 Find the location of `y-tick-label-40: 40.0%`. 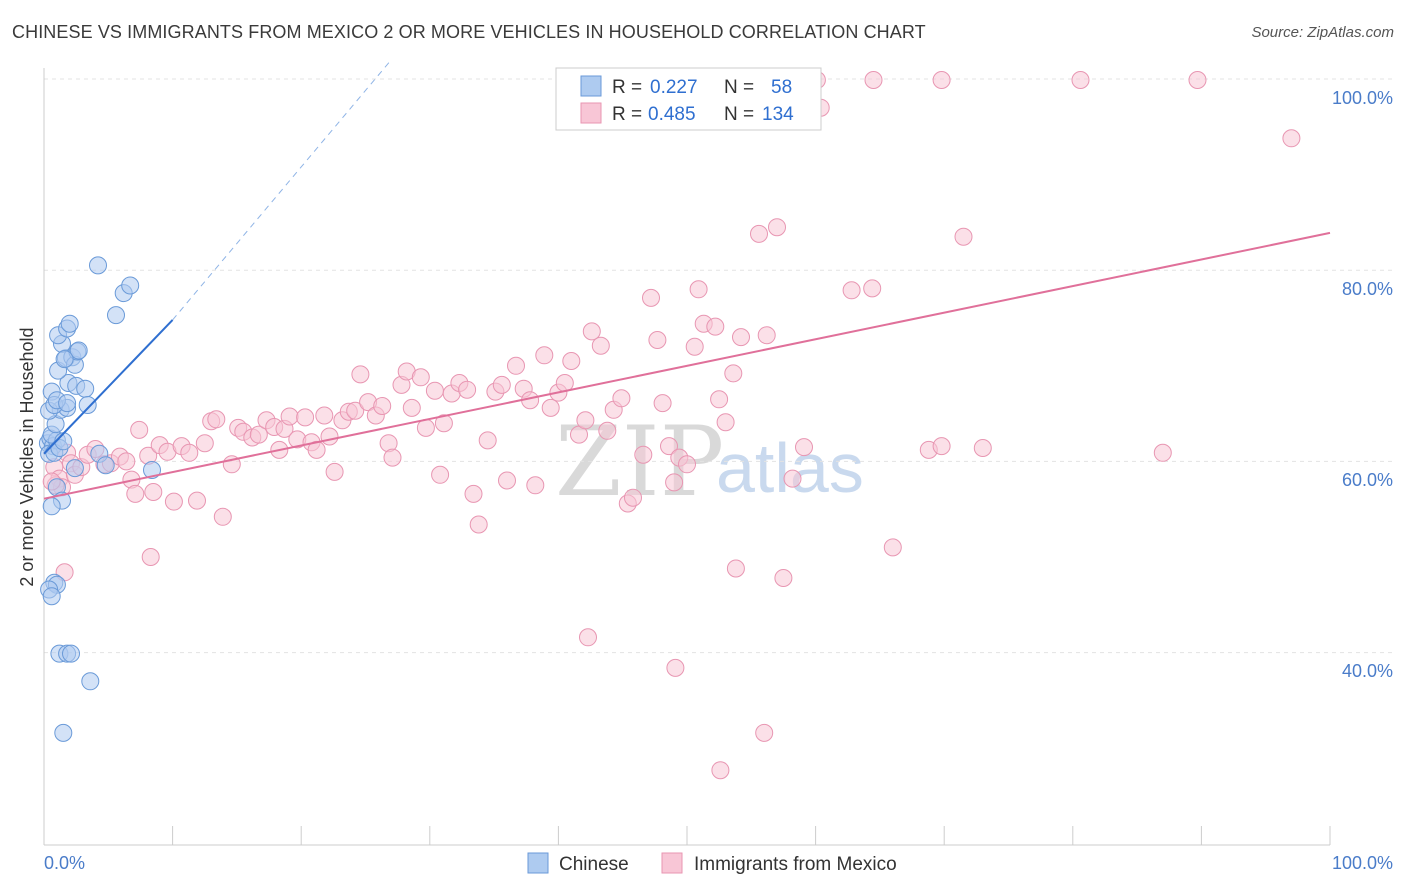

y-tick-label-40: 40.0% is located at coordinates (1367, 671).